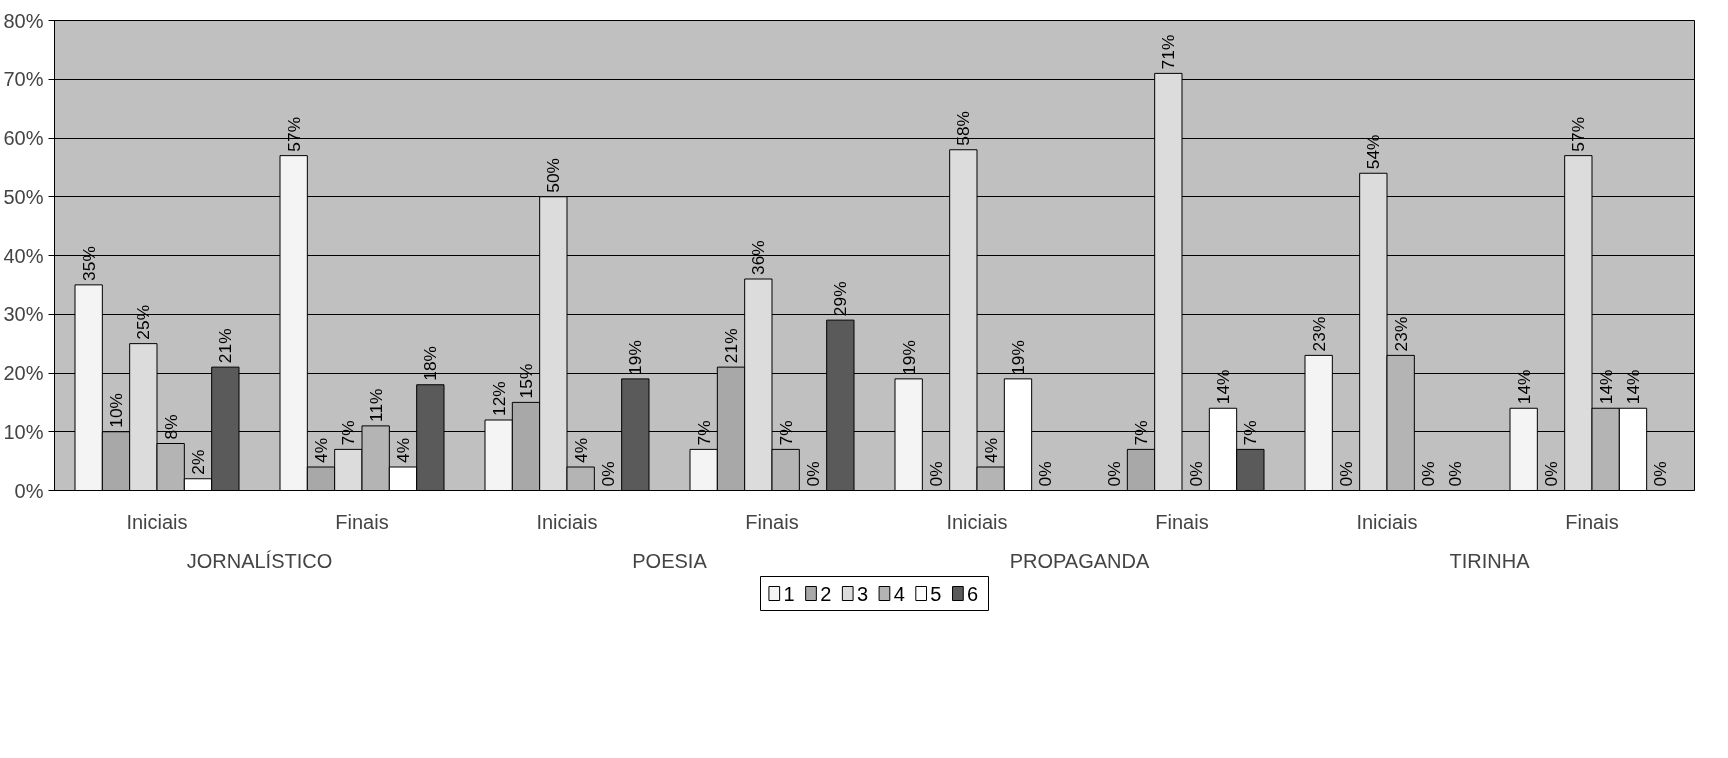  What do you see at coordinates (963, 128) in the screenshot?
I see `data-label: 58%` at bounding box center [963, 128].